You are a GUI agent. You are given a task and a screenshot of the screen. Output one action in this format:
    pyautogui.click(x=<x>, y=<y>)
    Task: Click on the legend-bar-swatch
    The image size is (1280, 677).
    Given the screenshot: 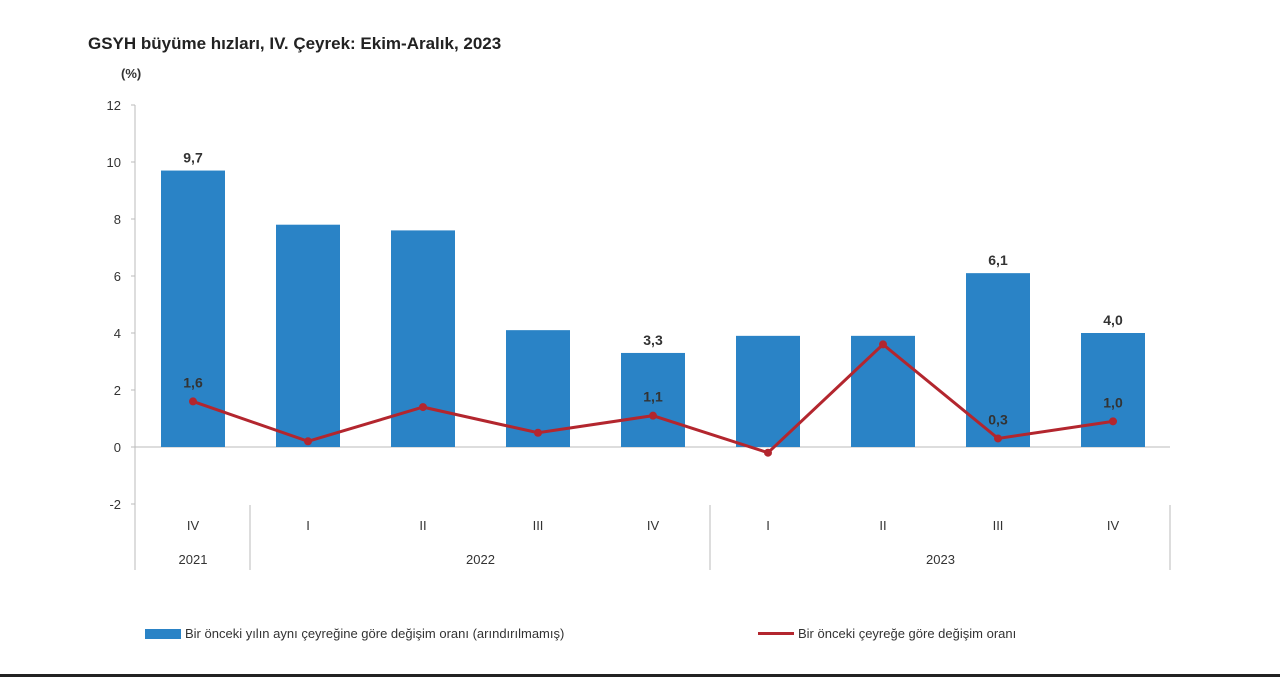 What is the action you would take?
    pyautogui.click(x=163, y=633)
    